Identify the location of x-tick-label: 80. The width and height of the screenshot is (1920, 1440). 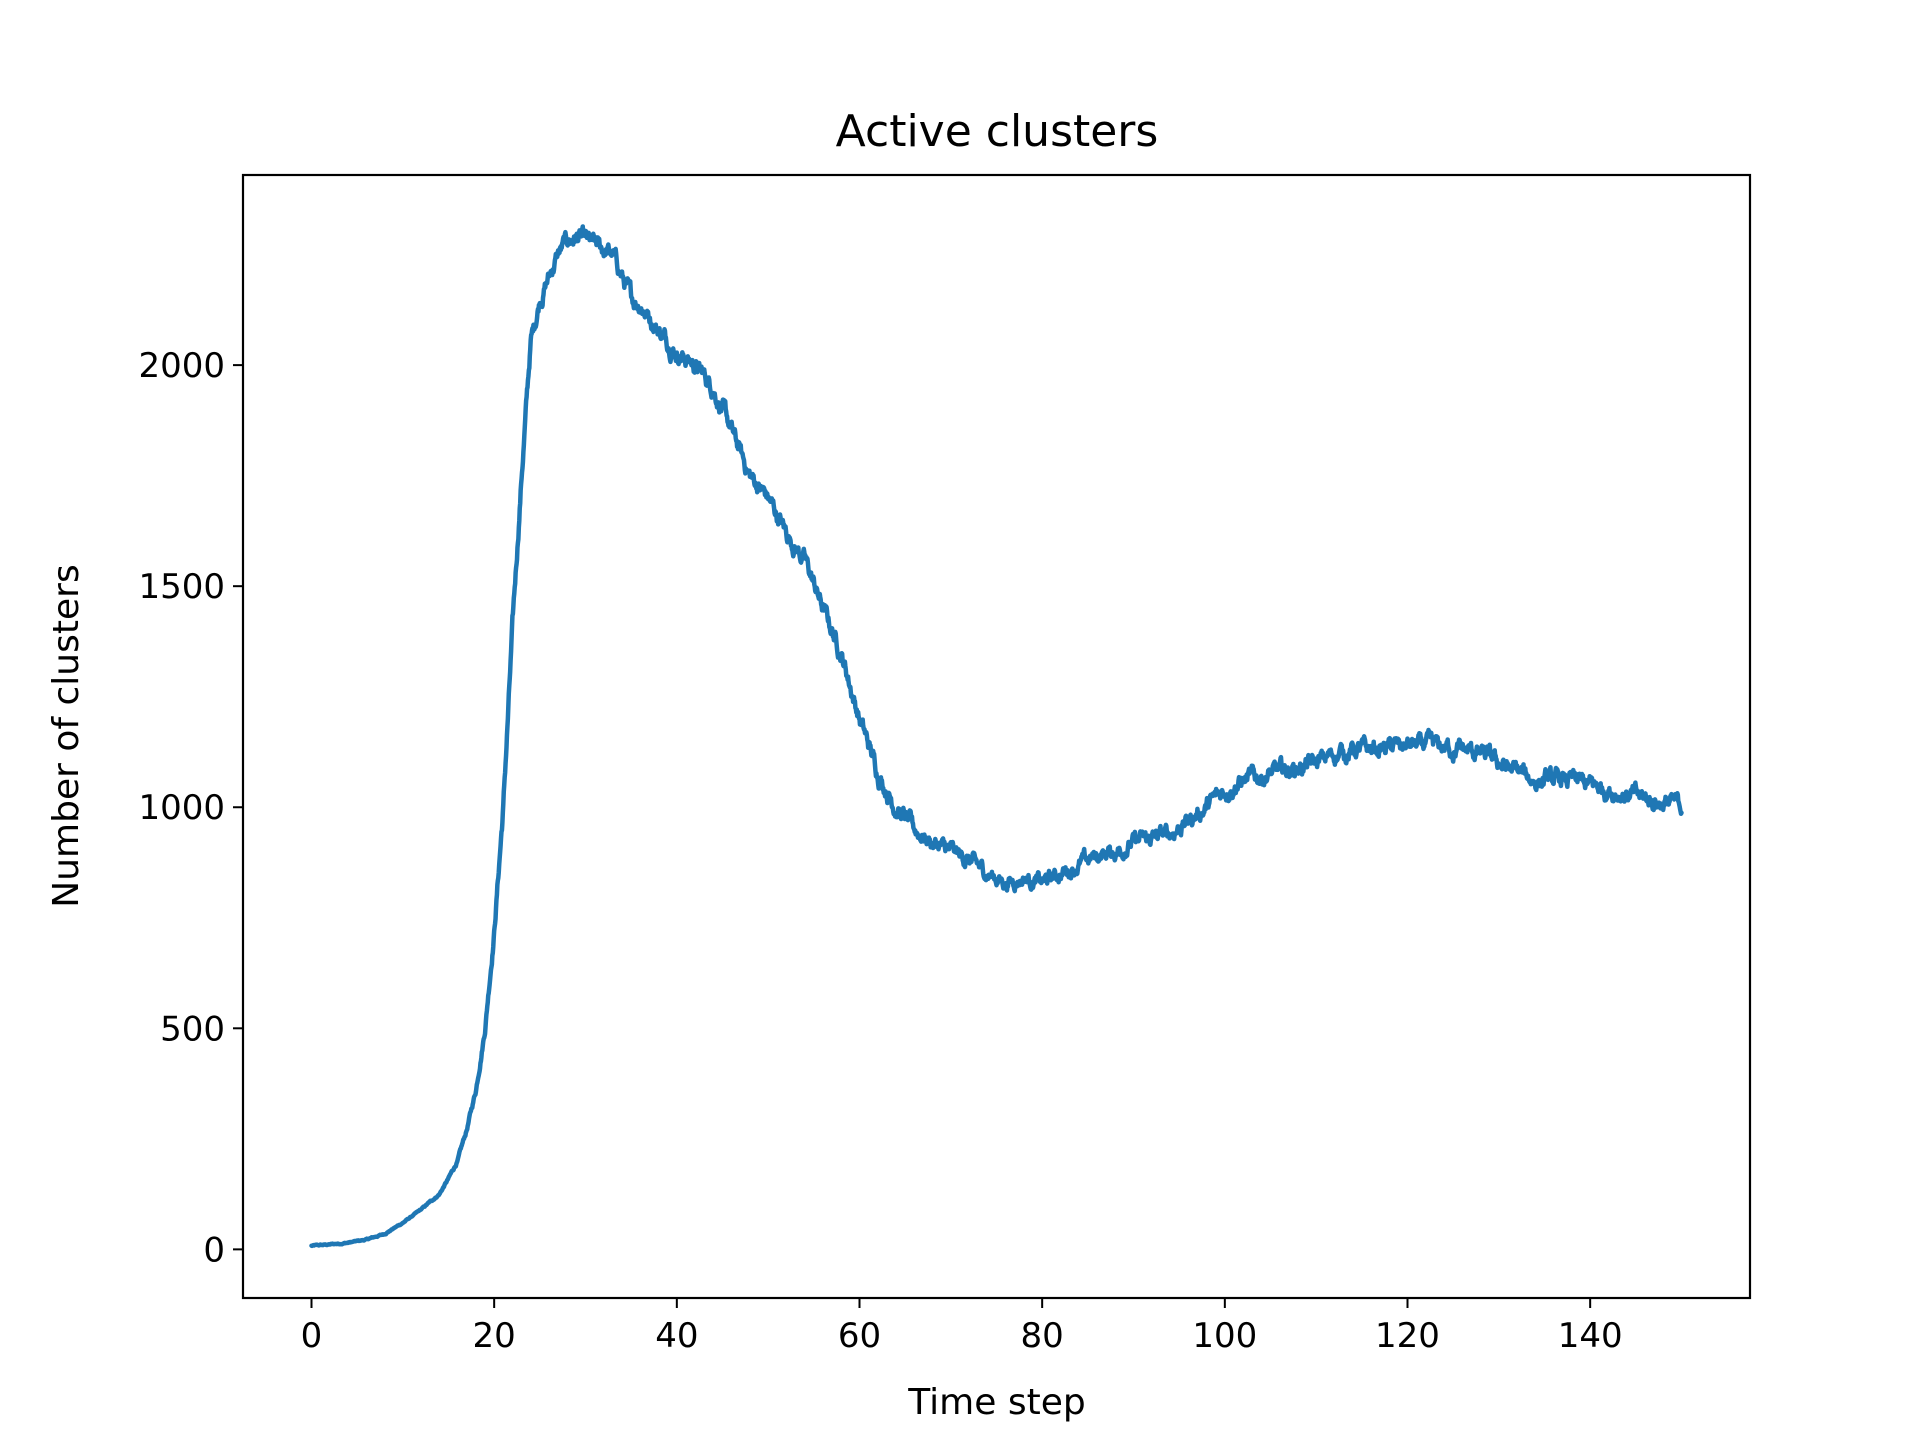
(1042, 1336).